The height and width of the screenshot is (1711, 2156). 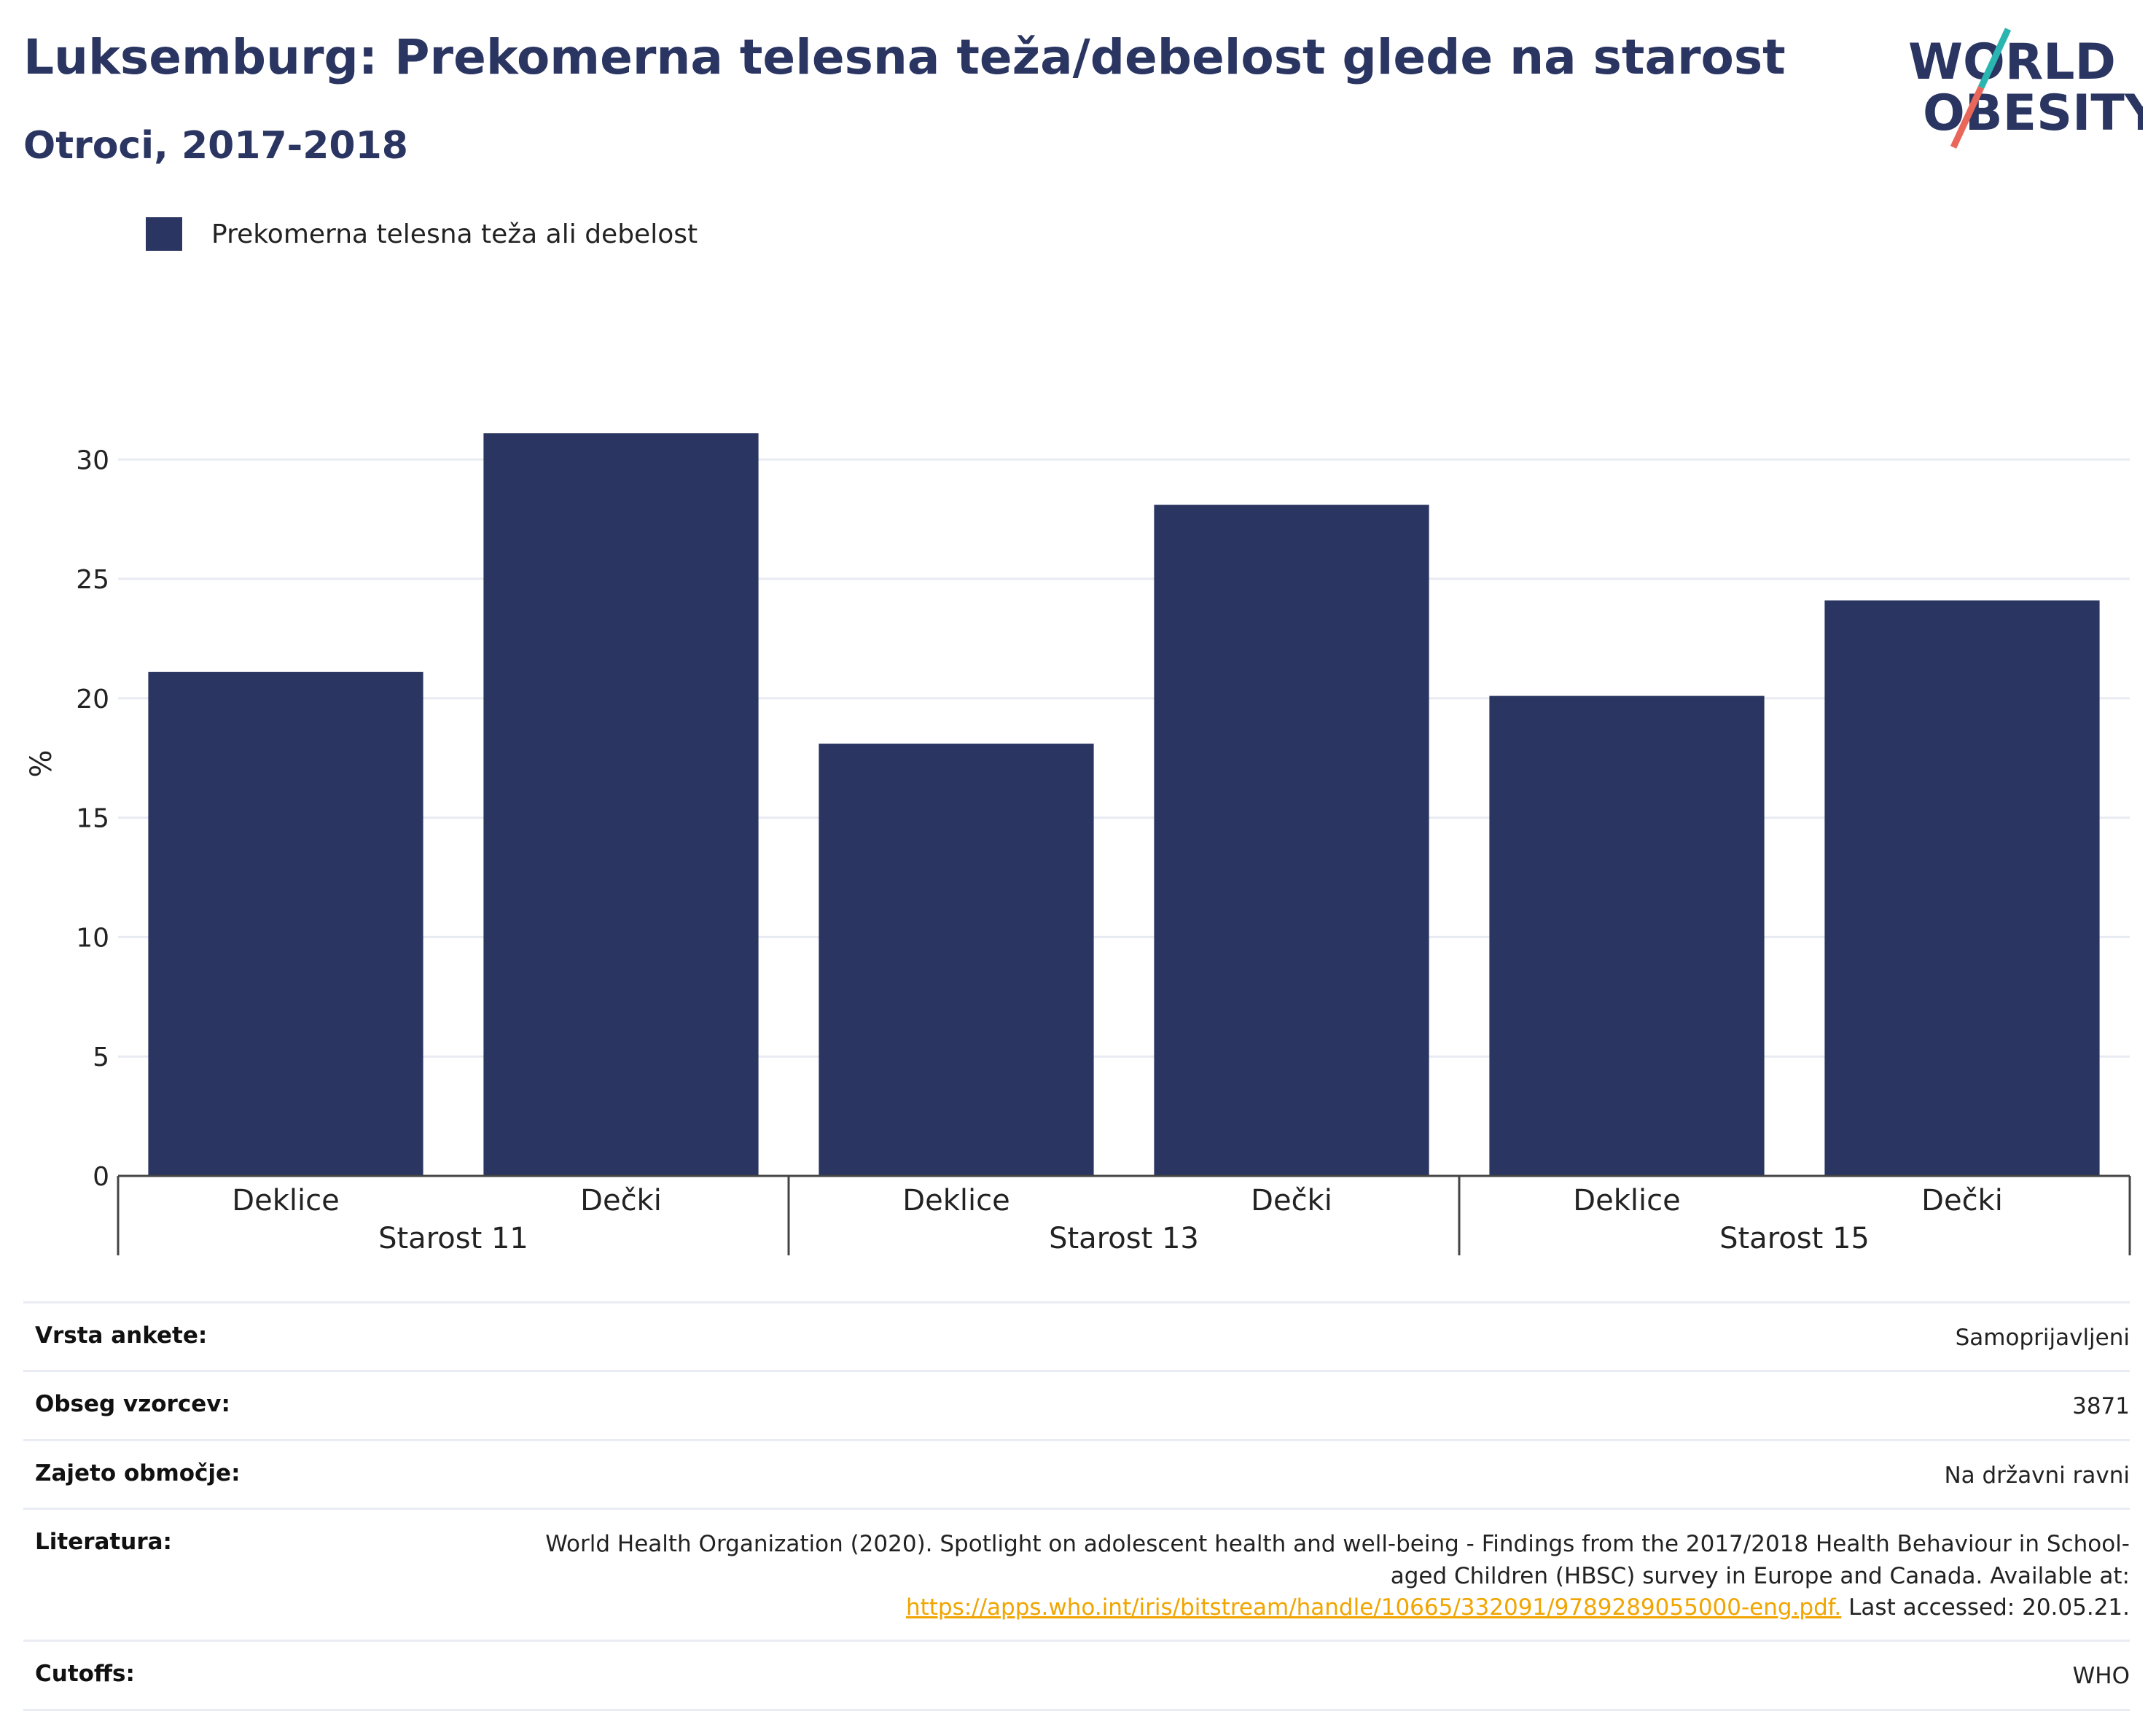 I want to click on x-group-label: Starost 15, so click(x=1795, y=1238).